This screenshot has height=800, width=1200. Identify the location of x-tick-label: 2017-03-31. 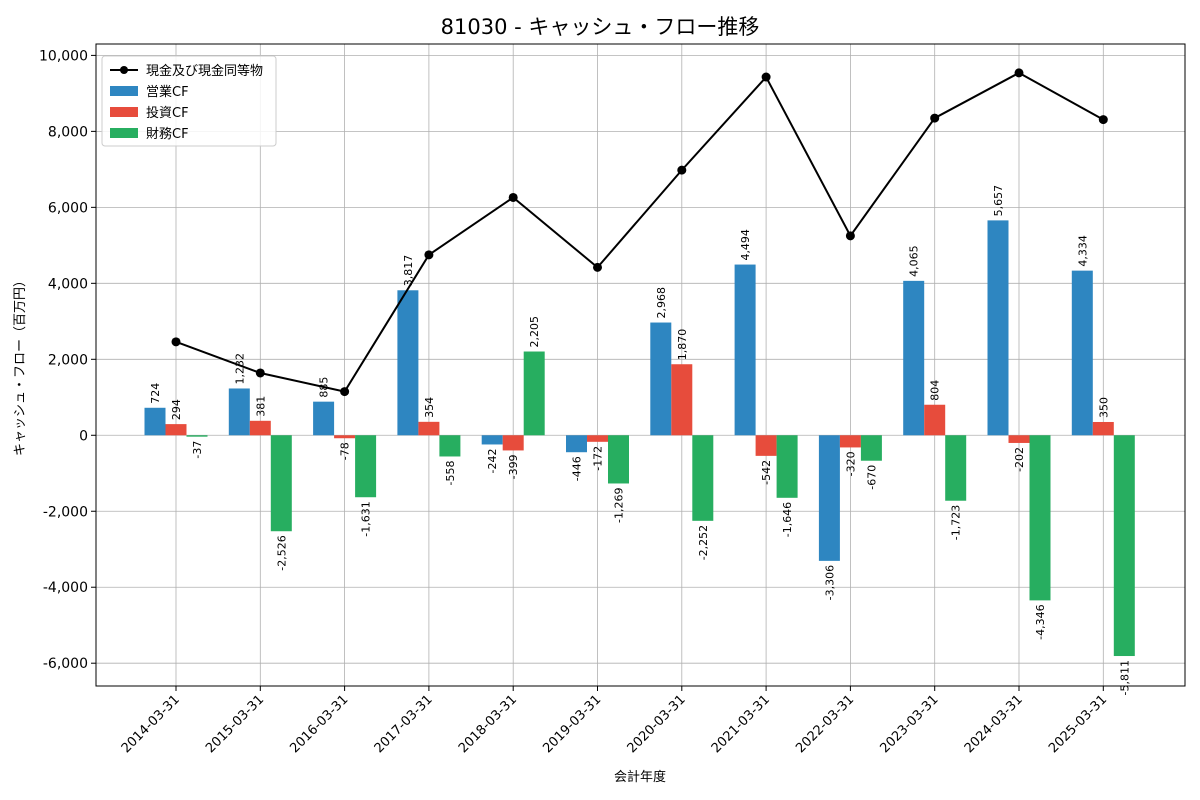
(404, 724).